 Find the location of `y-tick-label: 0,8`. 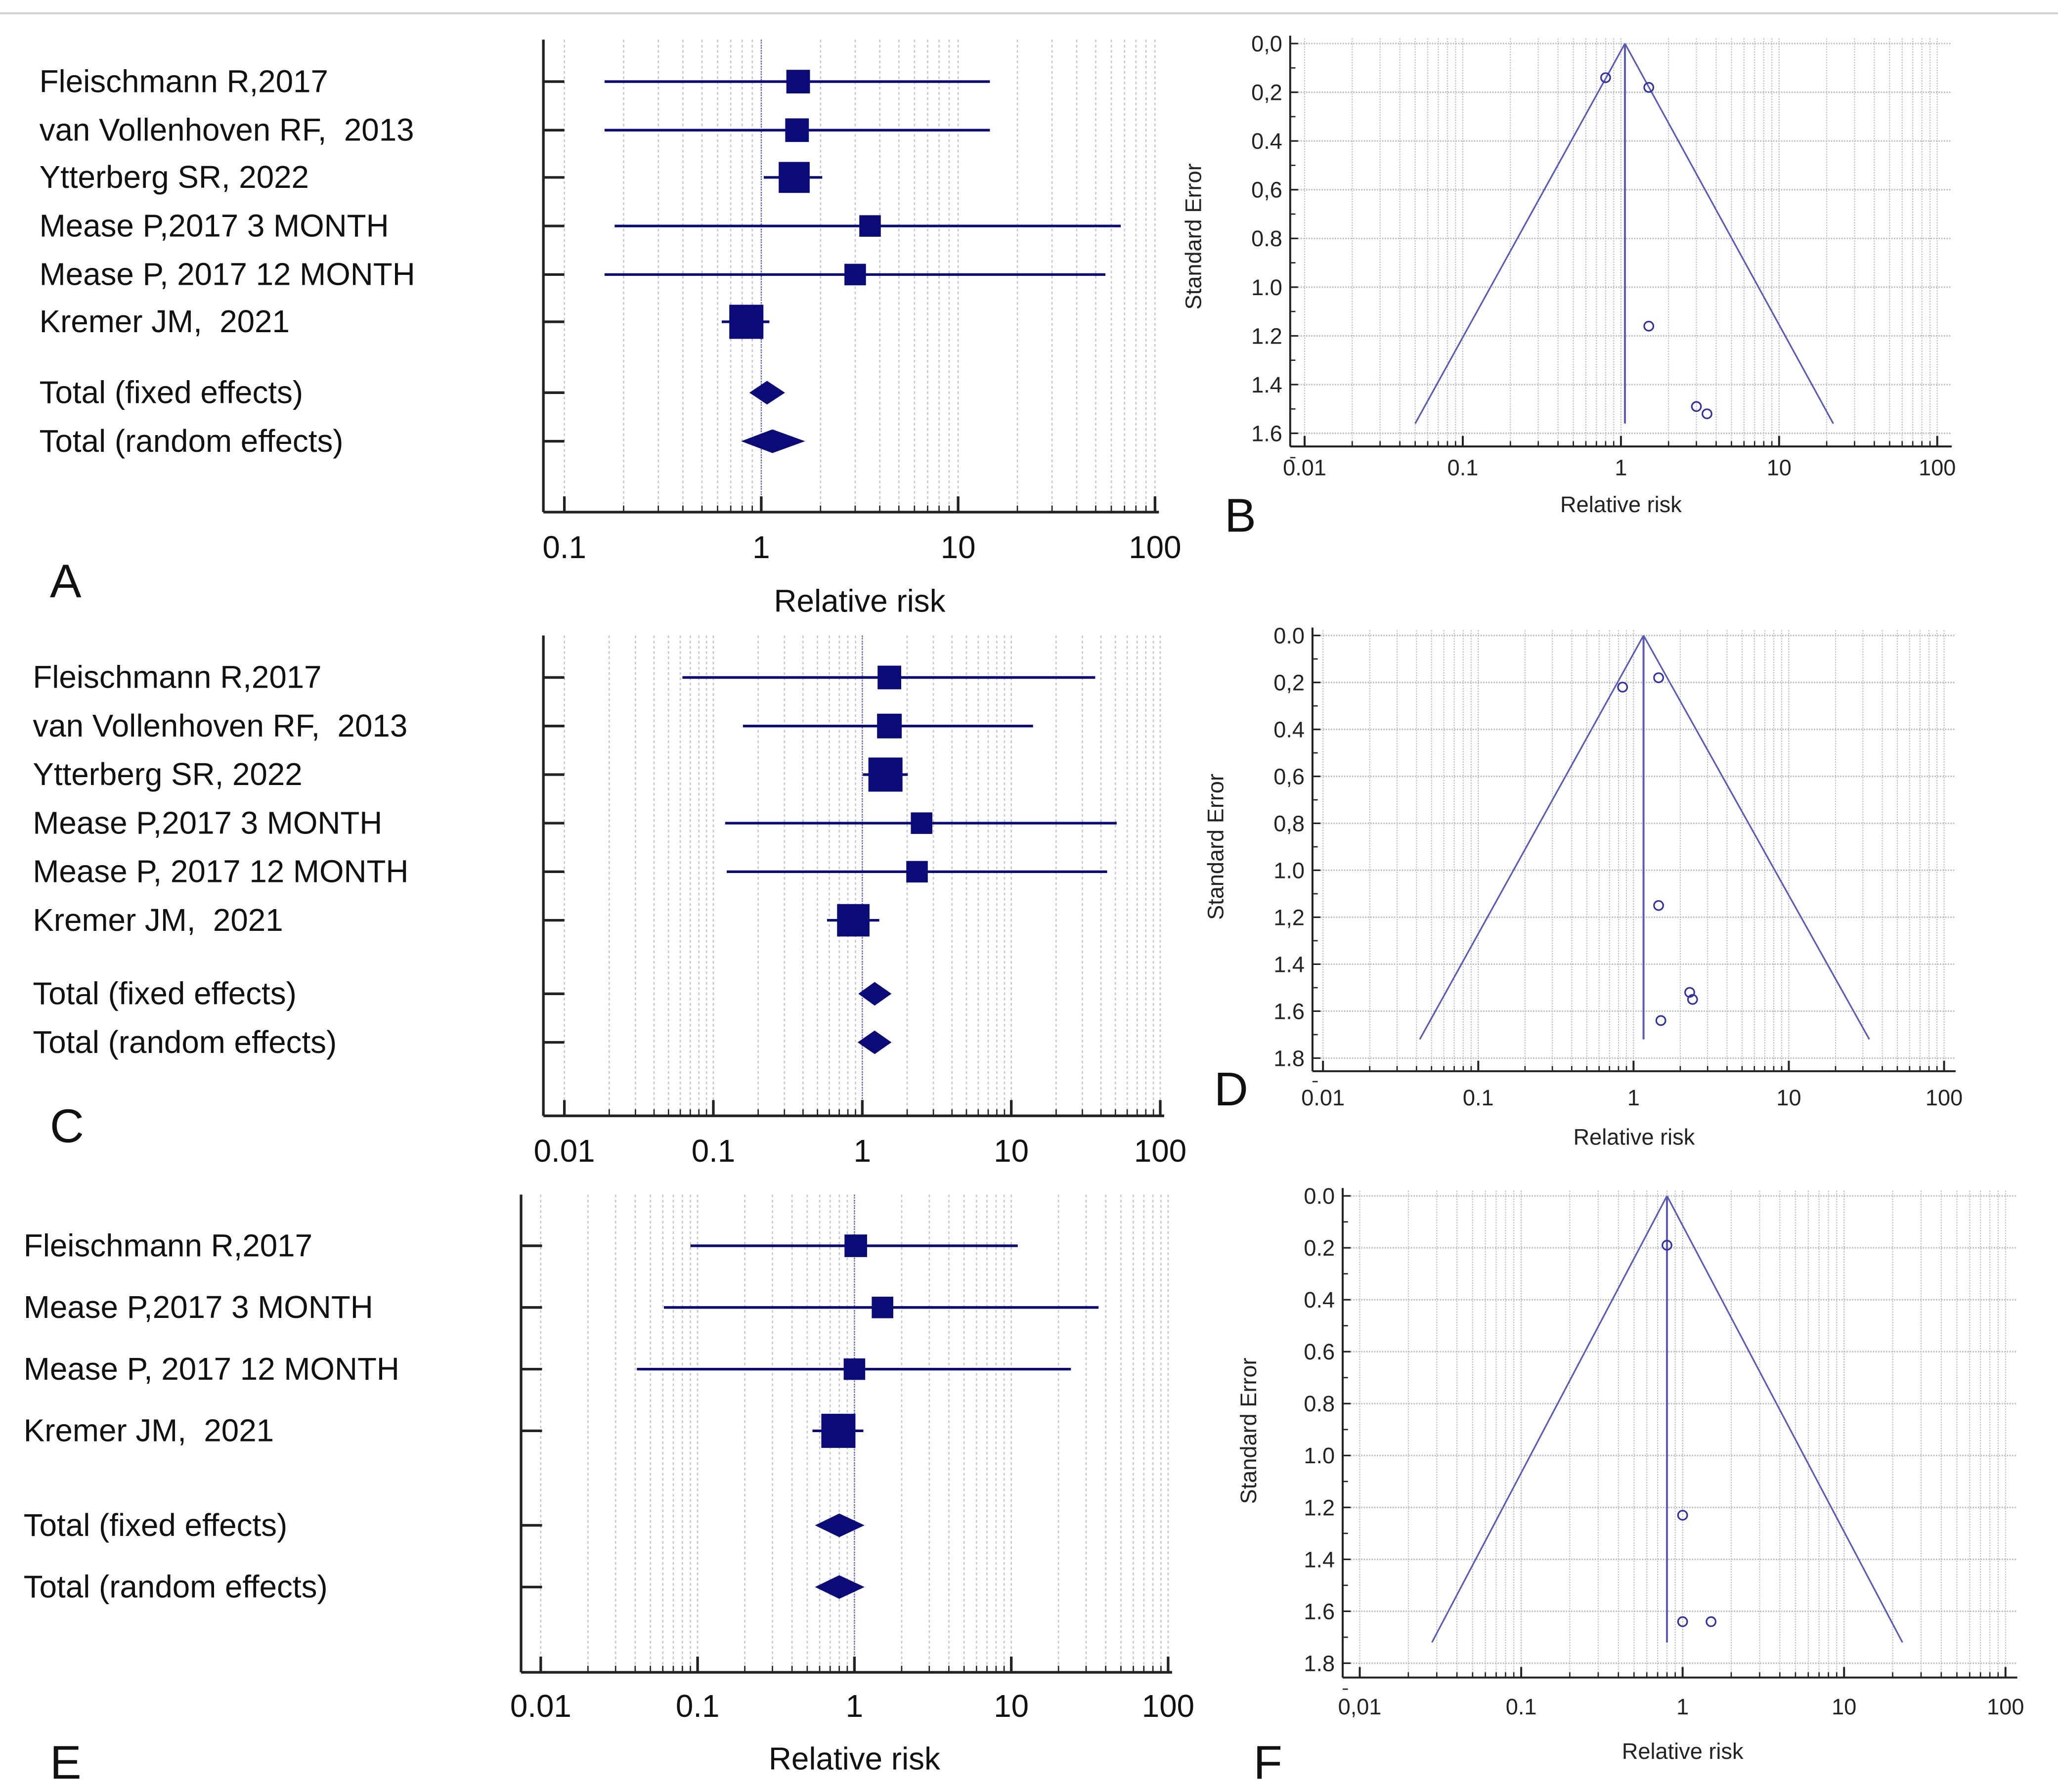

y-tick-label: 0,8 is located at coordinates (1289, 823).